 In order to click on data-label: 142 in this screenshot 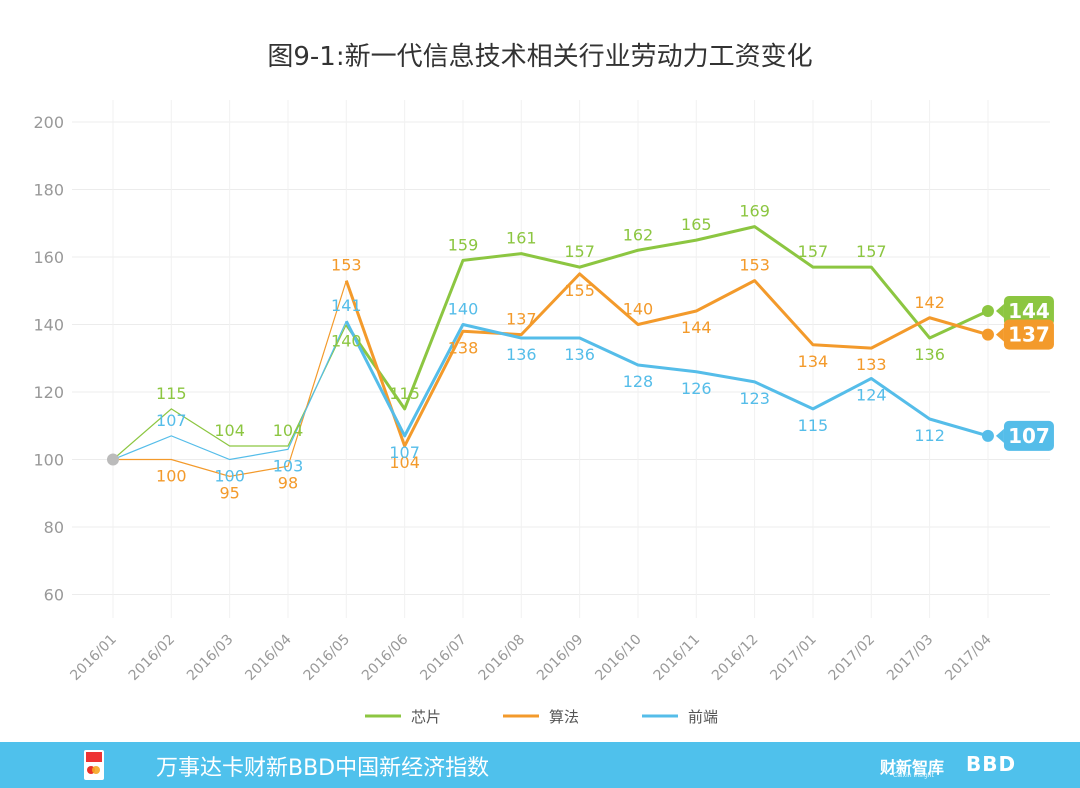, I will do `click(929, 302)`.